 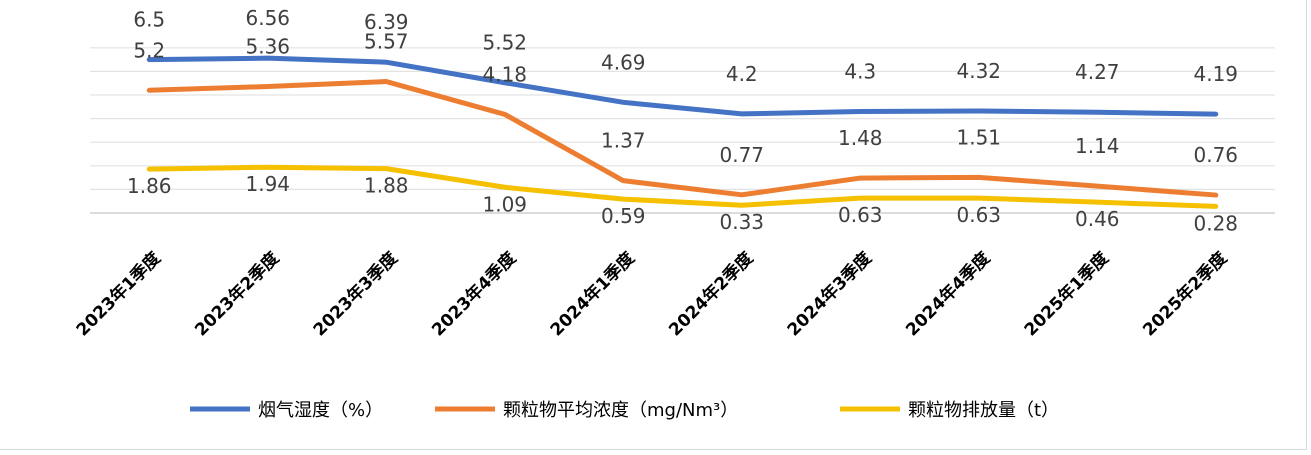 I want to click on data-label: 0.59, so click(x=623, y=216).